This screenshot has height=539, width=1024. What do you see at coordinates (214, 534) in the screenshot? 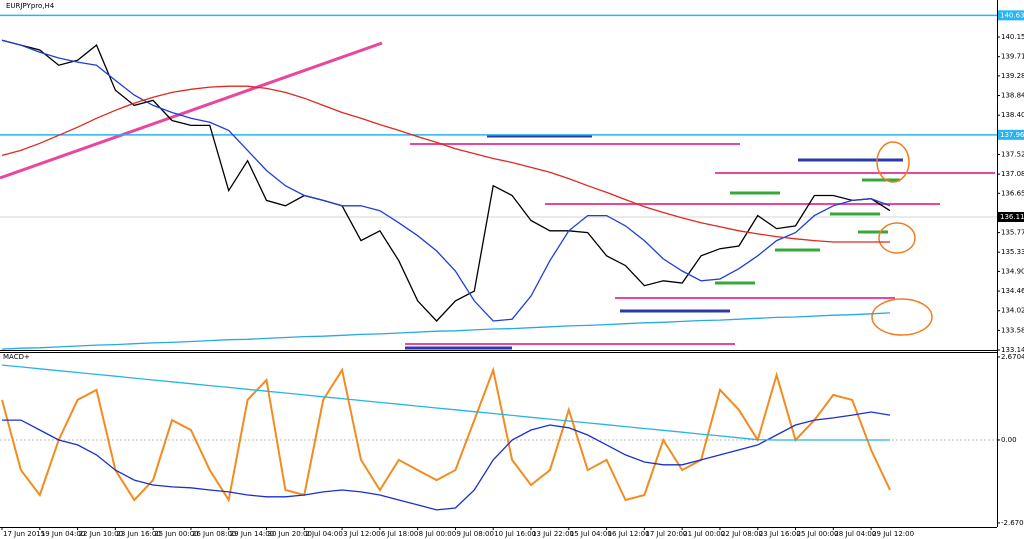
I see `x-tick-label: 26 Jun 08:00` at bounding box center [214, 534].